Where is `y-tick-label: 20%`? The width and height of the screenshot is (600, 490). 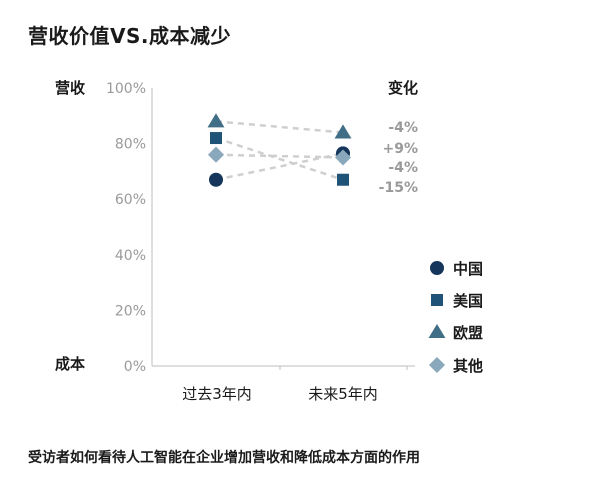
y-tick-label: 20% is located at coordinates (130, 311).